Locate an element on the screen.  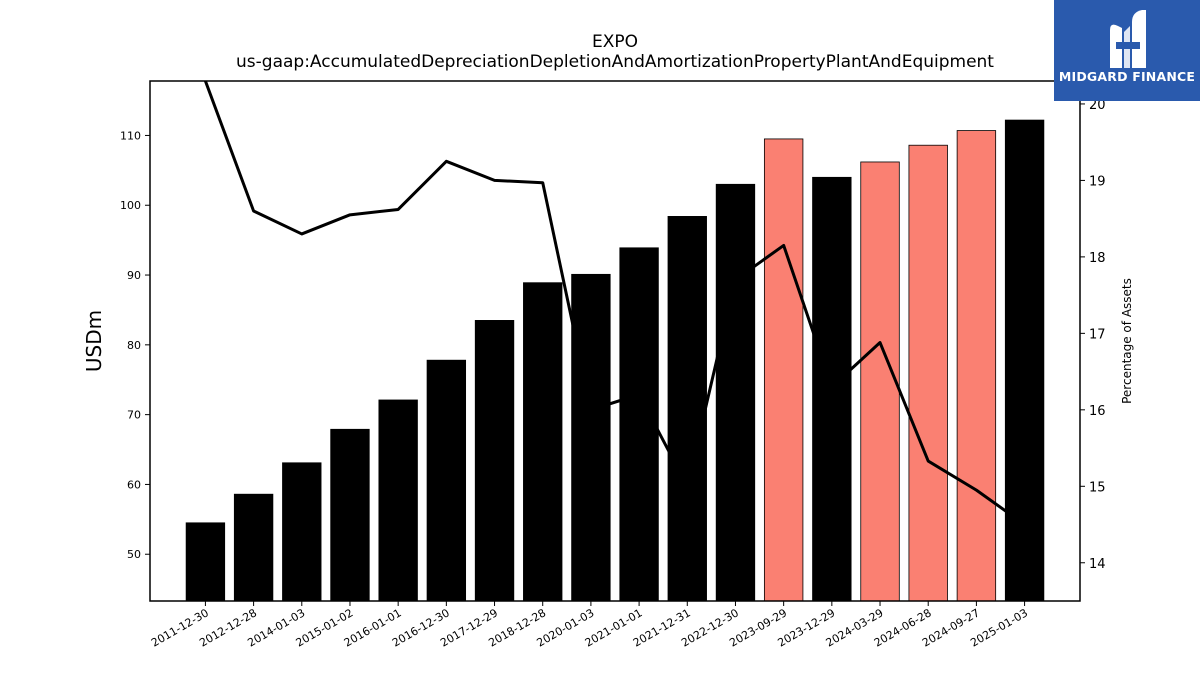
y-tick-label-left: 80 is located at coordinates (134, 345).